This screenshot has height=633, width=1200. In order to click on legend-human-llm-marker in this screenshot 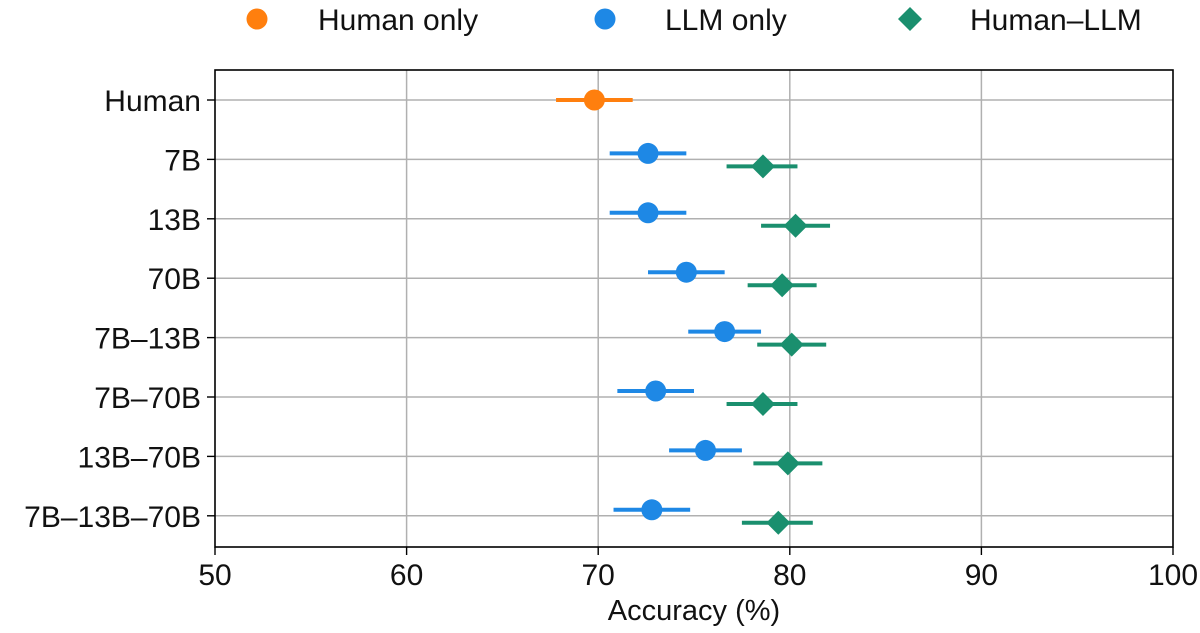, I will do `click(910, 19)`.